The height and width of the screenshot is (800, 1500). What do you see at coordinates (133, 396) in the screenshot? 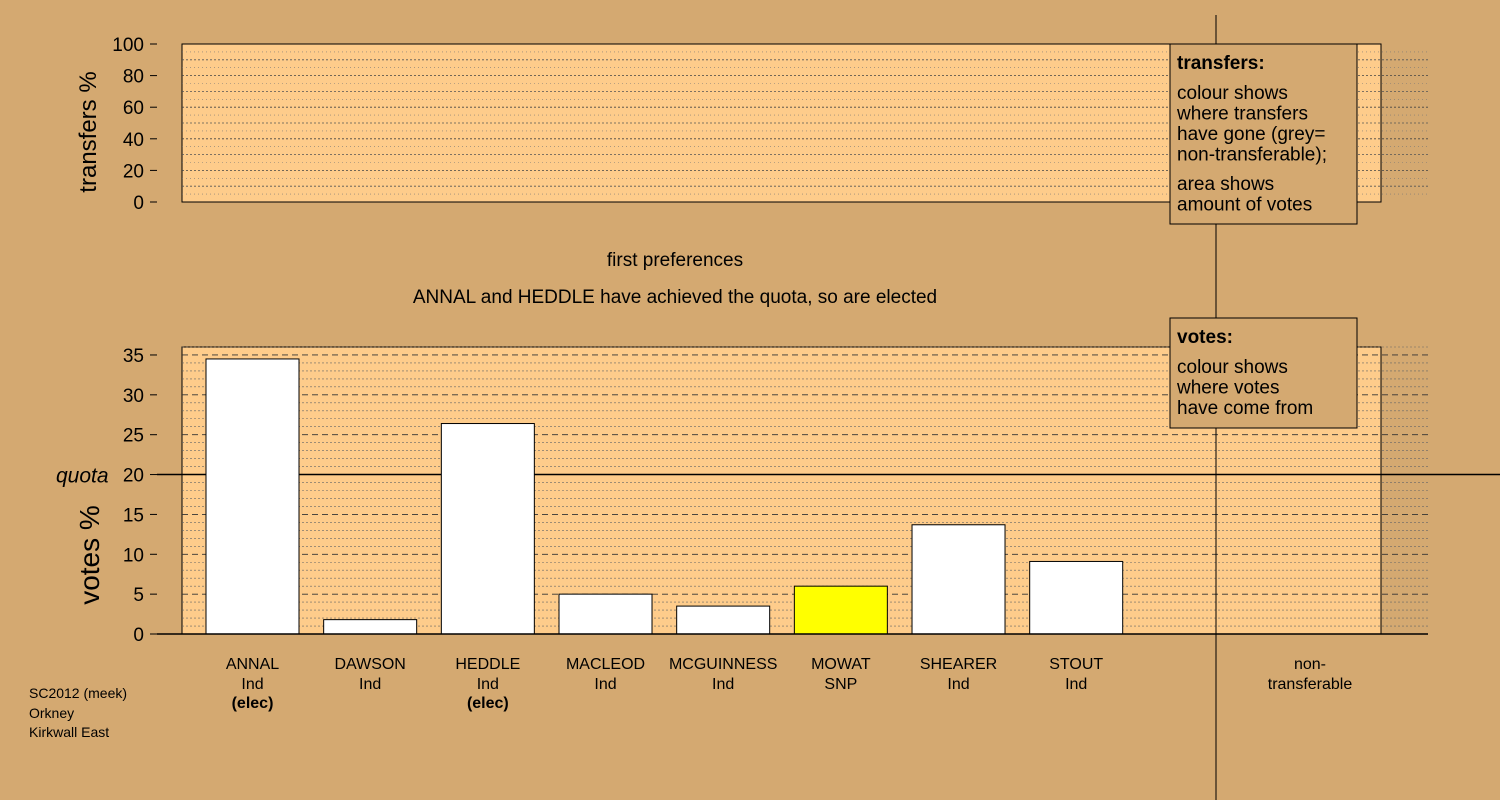
I see `votes-ytick-label: 30` at bounding box center [133, 396].